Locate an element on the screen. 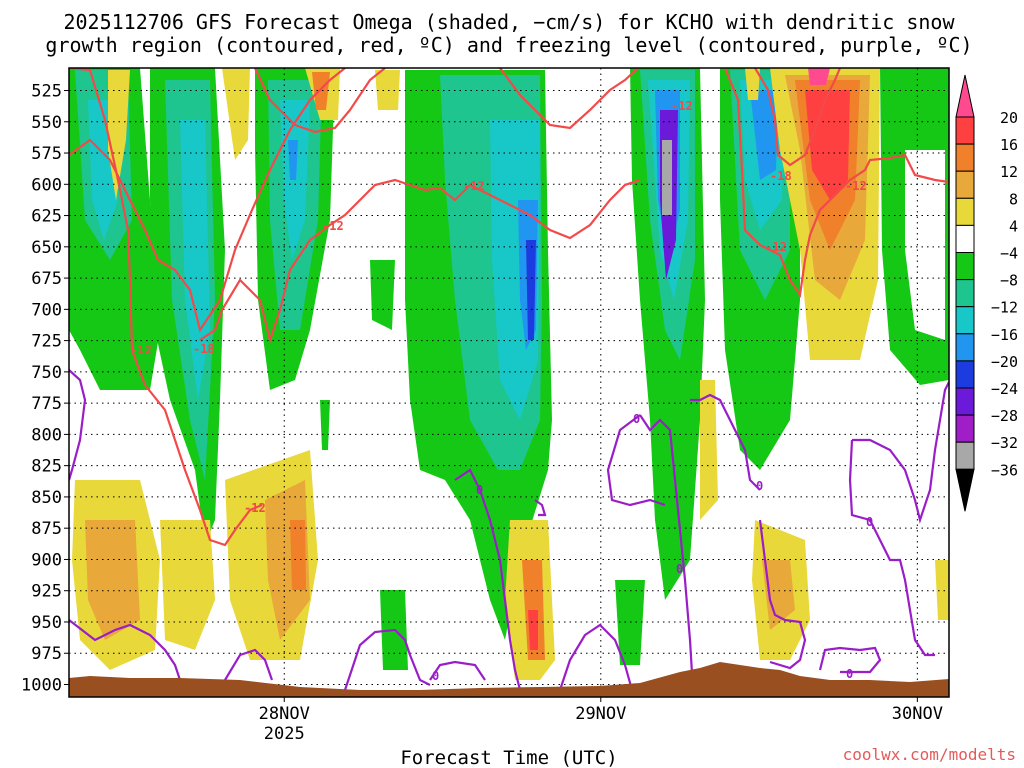 Image resolution: width=1024 pixels, height=768 pixels. colorbar-label: −24 is located at coordinates (1004, 389).